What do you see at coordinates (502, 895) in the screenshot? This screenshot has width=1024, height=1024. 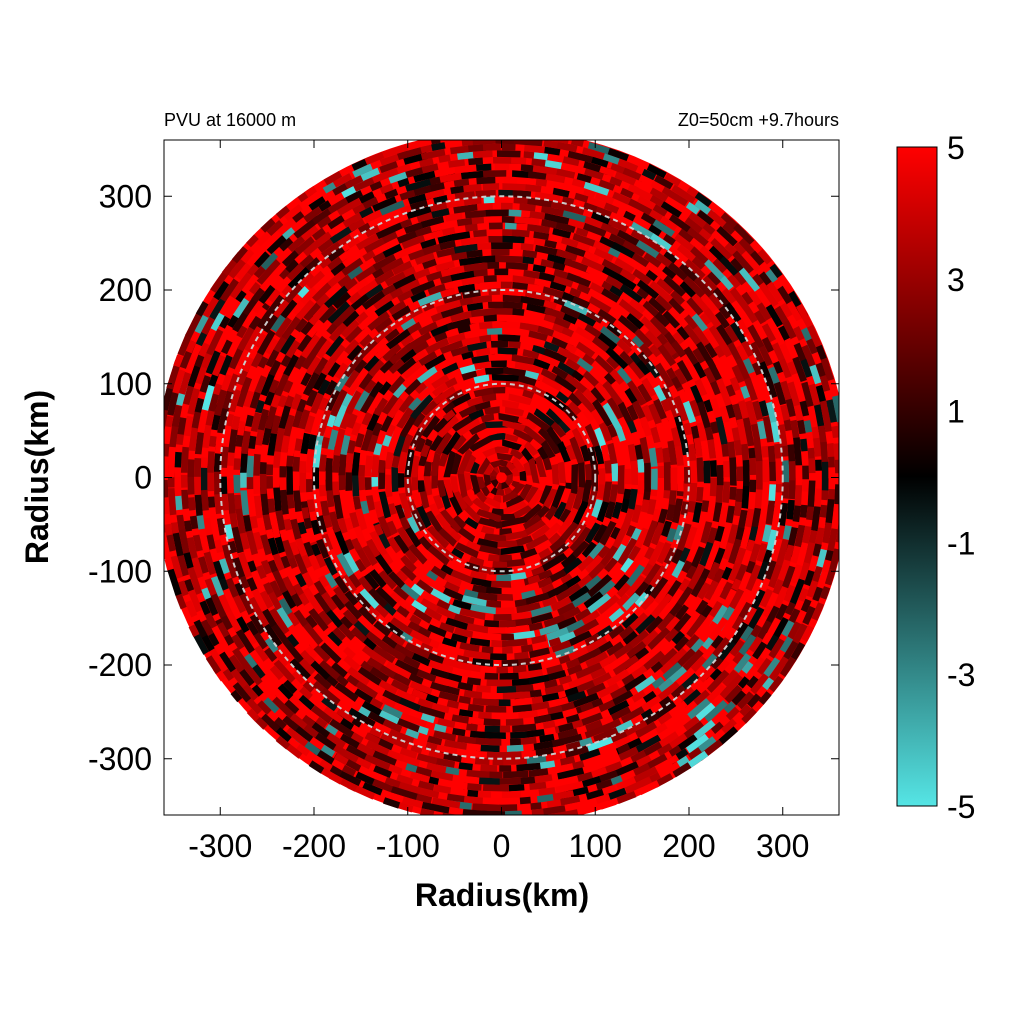 I see `x-axis-label: Radius(km)` at bounding box center [502, 895].